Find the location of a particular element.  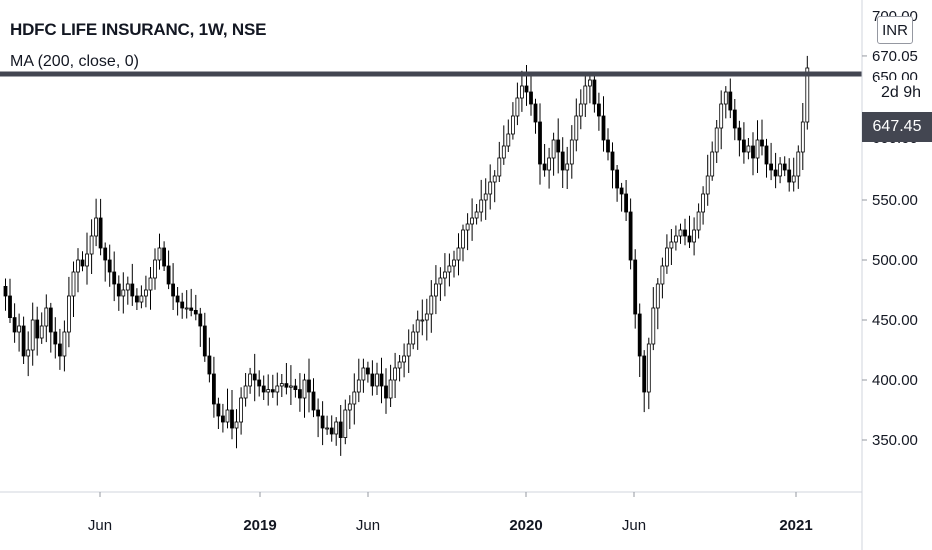

price-tick-label: 400.00 is located at coordinates (895, 380).